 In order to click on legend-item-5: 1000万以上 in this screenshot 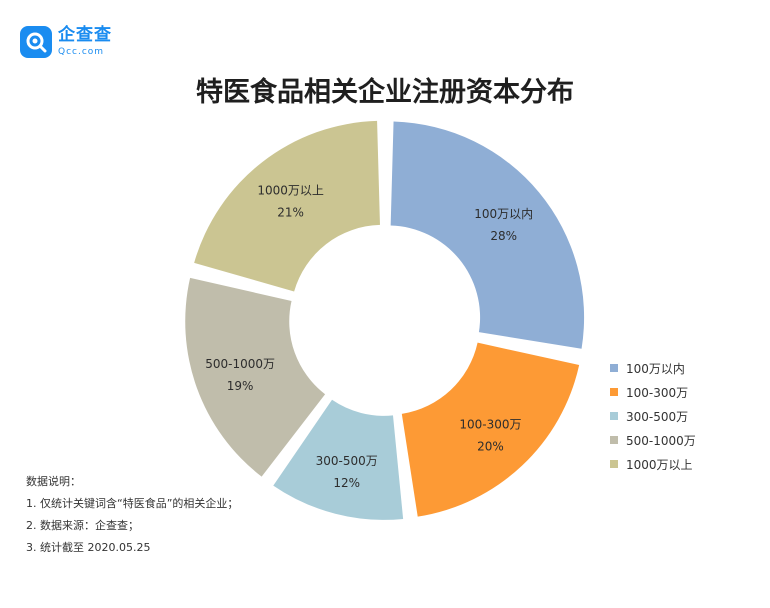, I will do `click(653, 464)`.